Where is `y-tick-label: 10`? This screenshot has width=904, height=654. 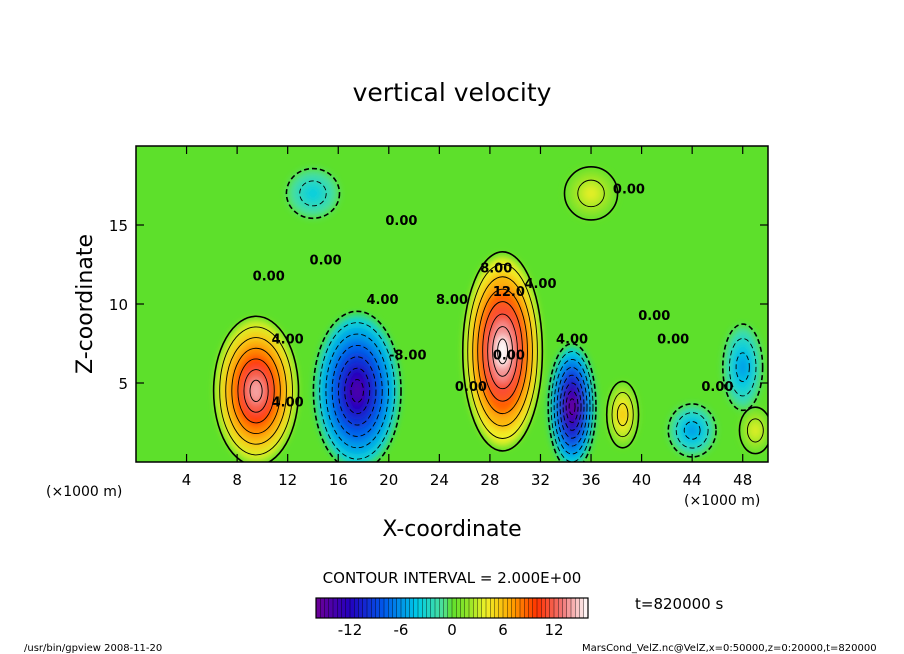 y-tick-label: 10 is located at coordinates (118, 305).